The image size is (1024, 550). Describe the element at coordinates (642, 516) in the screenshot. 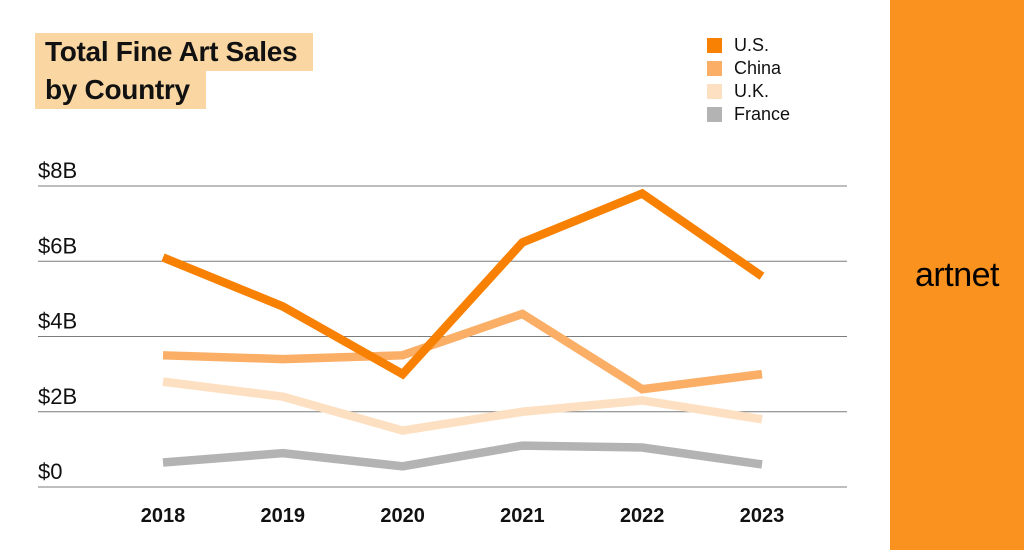

I see `x-axis-label: 2022` at that location.